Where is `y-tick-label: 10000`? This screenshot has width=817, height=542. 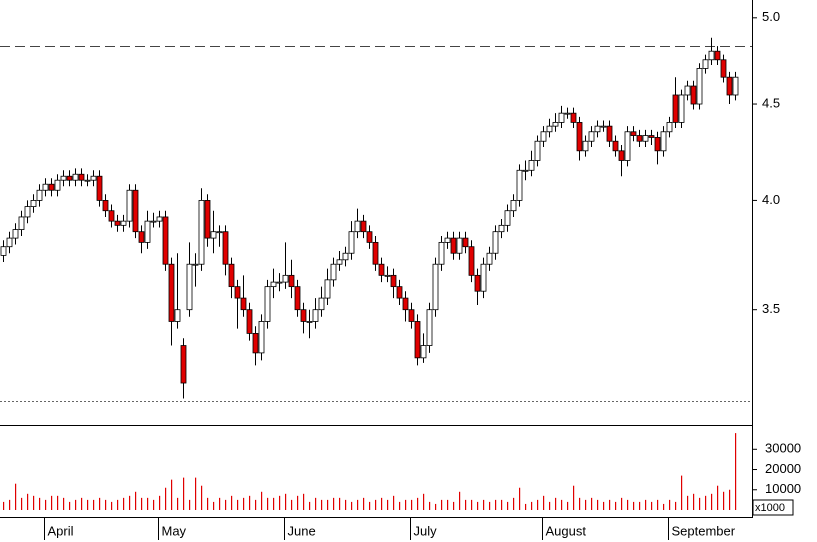 y-tick-label: 10000 is located at coordinates (783, 488).